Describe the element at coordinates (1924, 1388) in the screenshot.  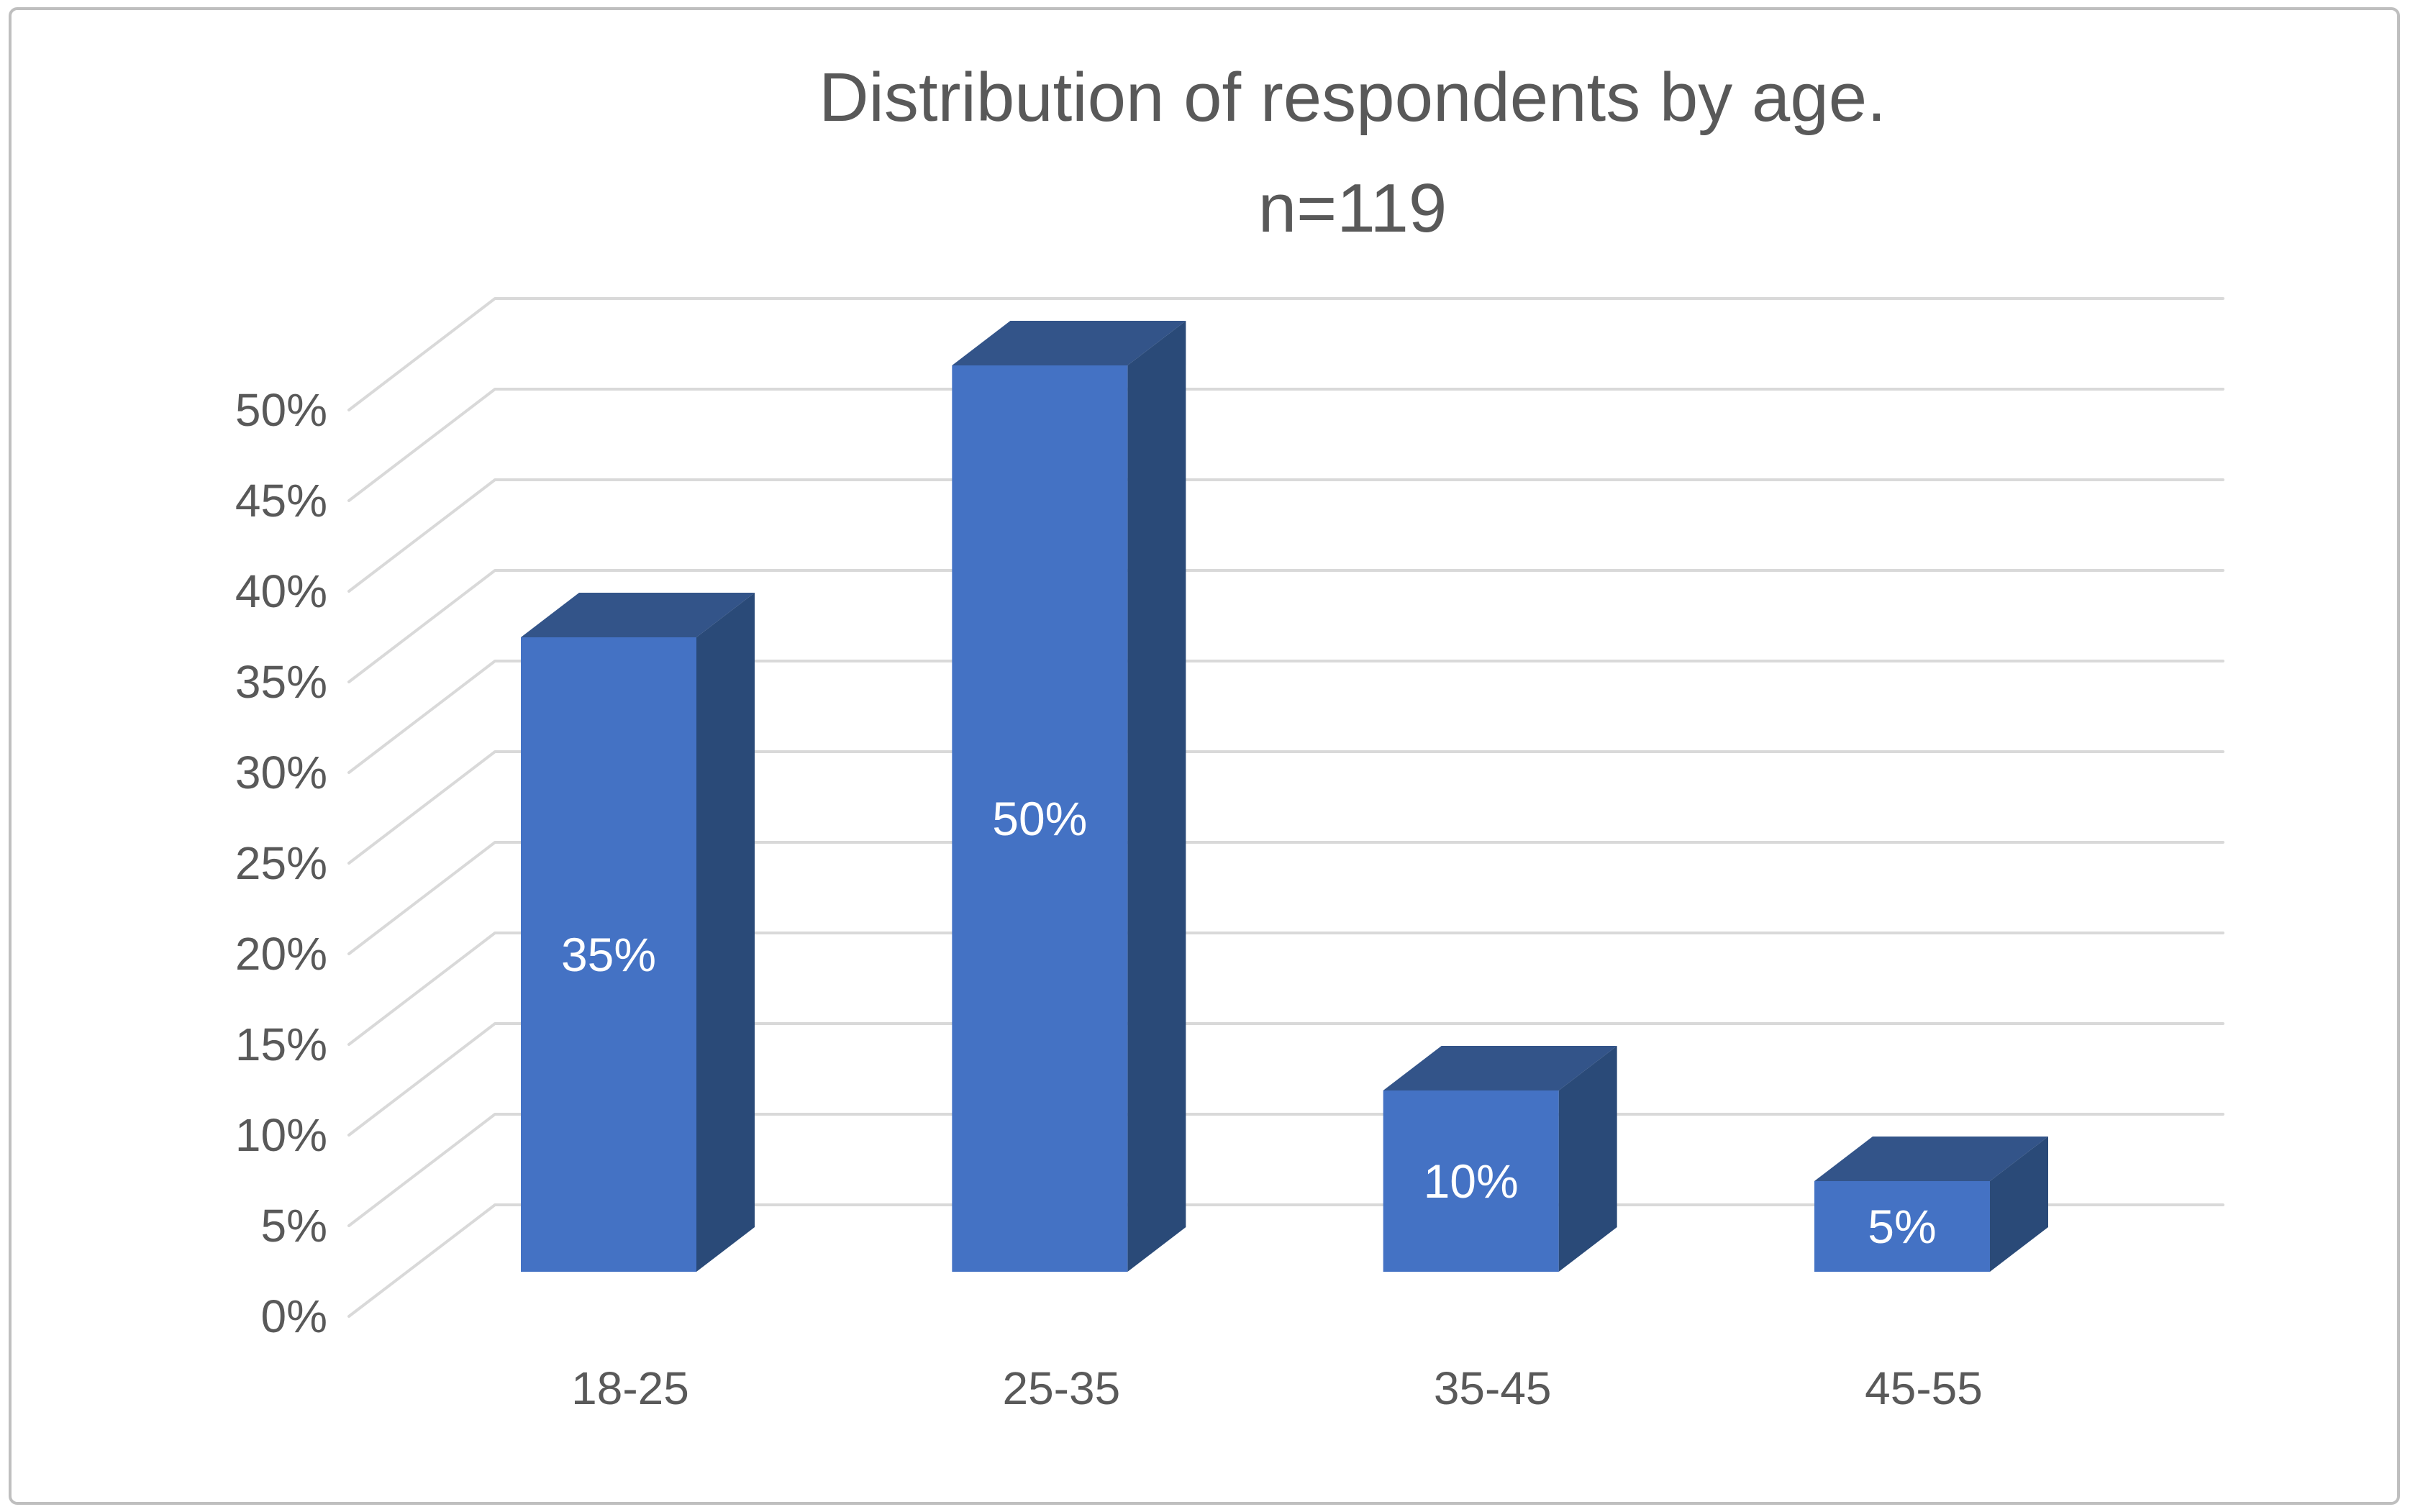
I see `x-axis-category-label: 45-55` at that location.